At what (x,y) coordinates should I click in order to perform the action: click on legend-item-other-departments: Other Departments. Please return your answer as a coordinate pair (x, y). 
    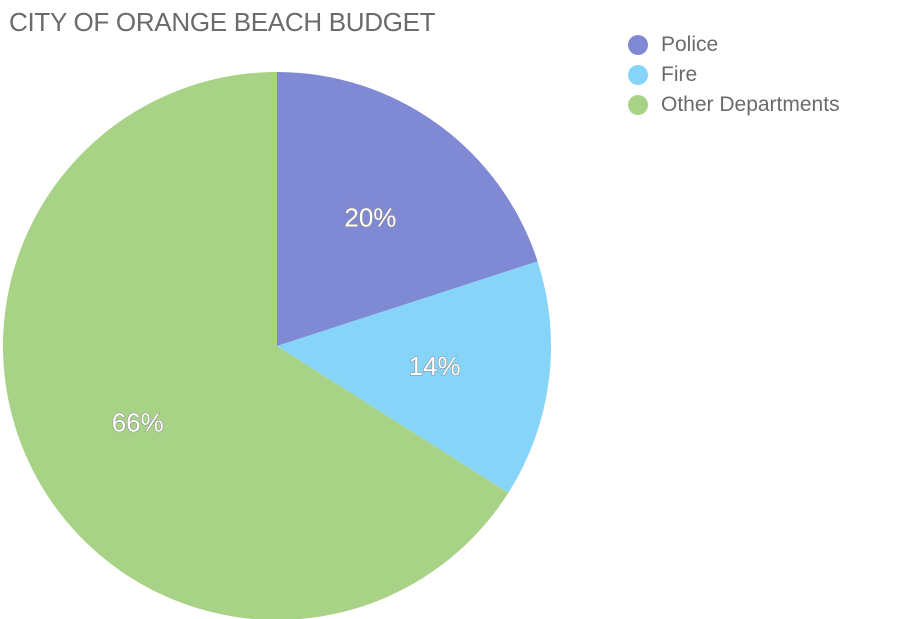
    Looking at the image, I should click on (734, 105).